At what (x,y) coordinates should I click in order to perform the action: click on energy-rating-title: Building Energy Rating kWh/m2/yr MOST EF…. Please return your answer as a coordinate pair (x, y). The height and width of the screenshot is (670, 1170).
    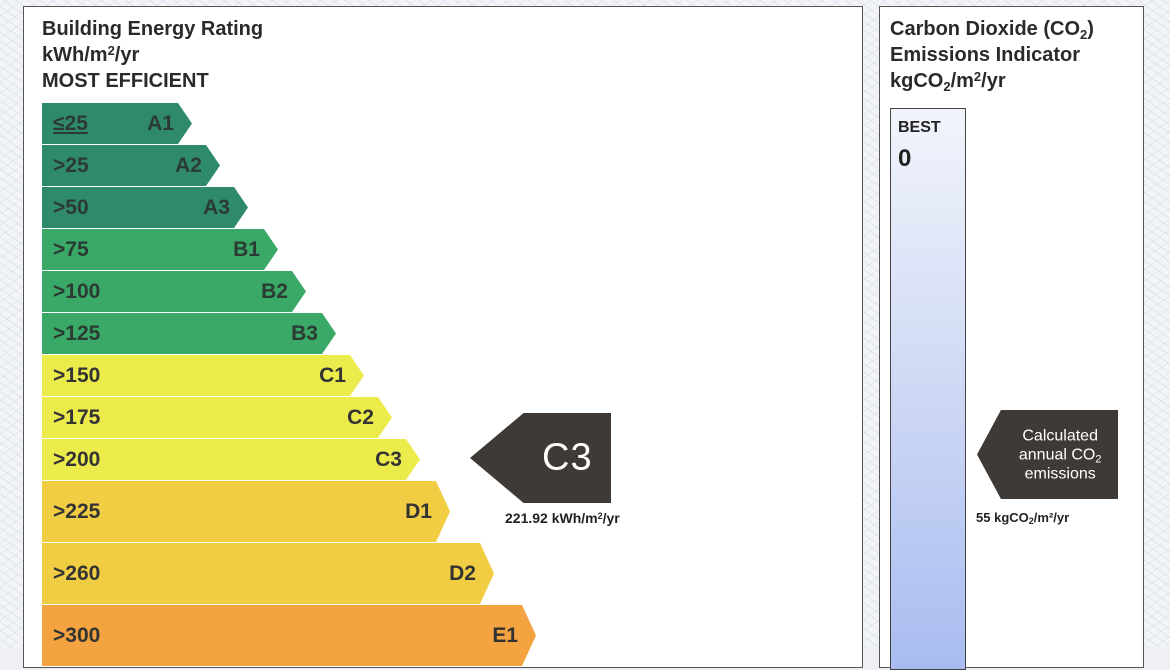
    Looking at the image, I should click on (152, 55).